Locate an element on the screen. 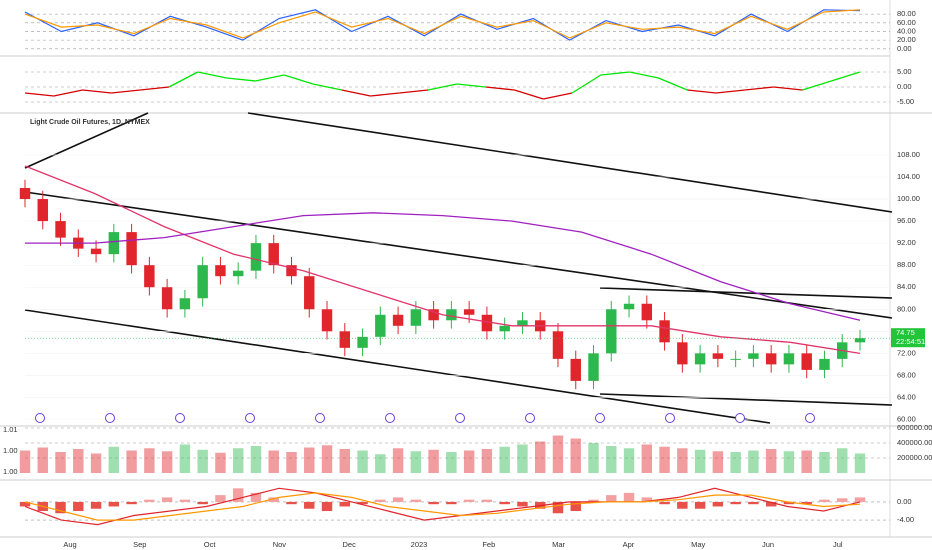 The width and height of the screenshot is (932, 550). y-tick-label: 96.00 is located at coordinates (906, 220).